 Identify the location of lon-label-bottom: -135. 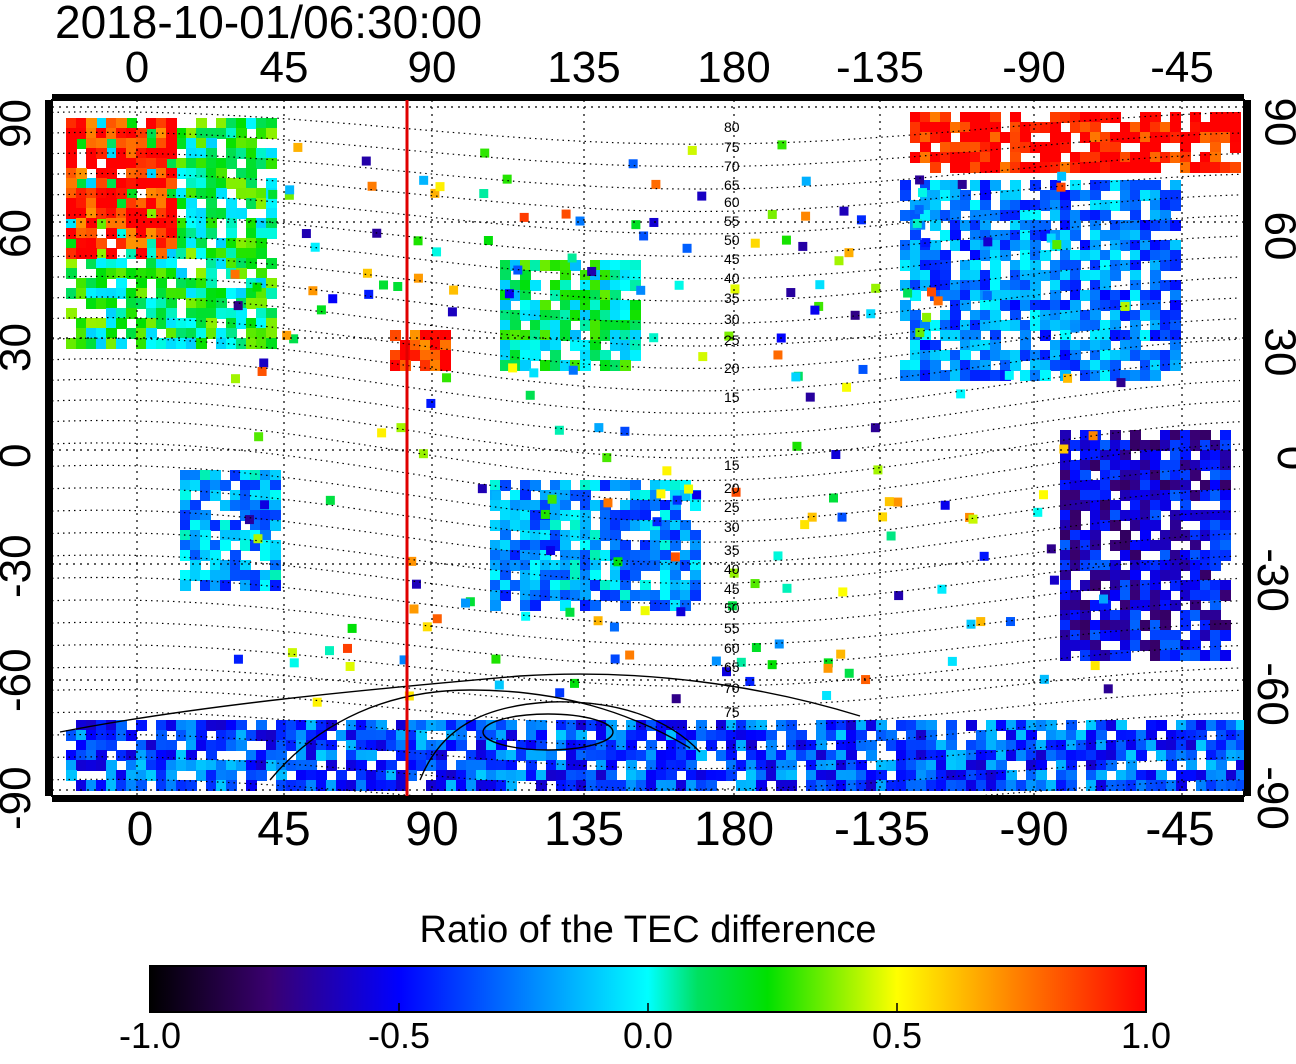
(882, 829).